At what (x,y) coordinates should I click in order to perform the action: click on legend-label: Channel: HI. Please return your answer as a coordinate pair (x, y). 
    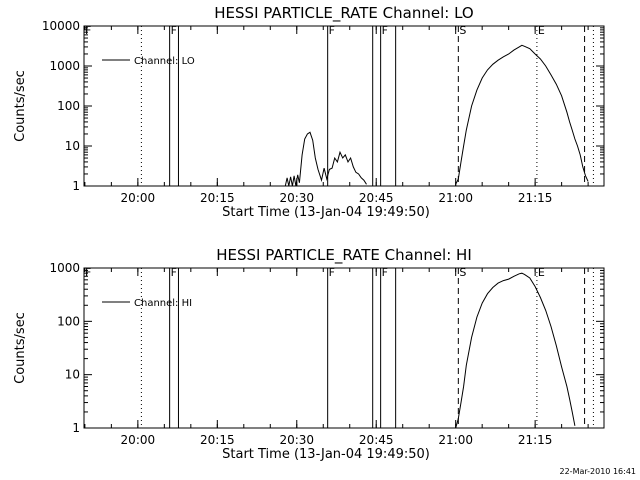
    Looking at the image, I should click on (163, 303).